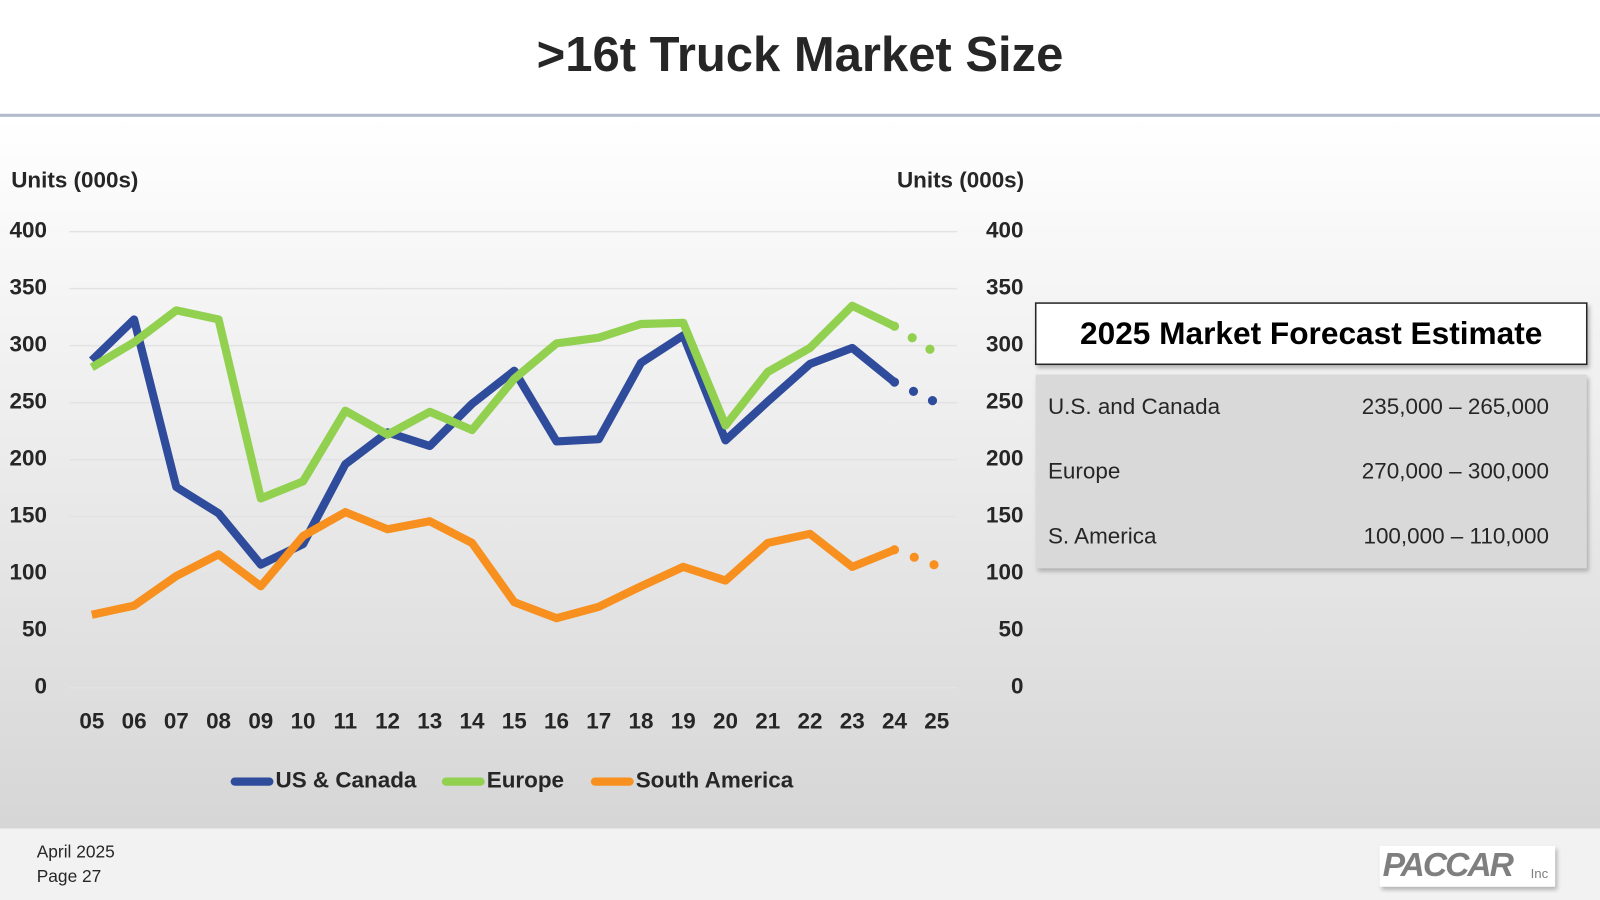  Describe the element at coordinates (1004, 287) in the screenshot. I see `y2-tick-label: 350` at that location.